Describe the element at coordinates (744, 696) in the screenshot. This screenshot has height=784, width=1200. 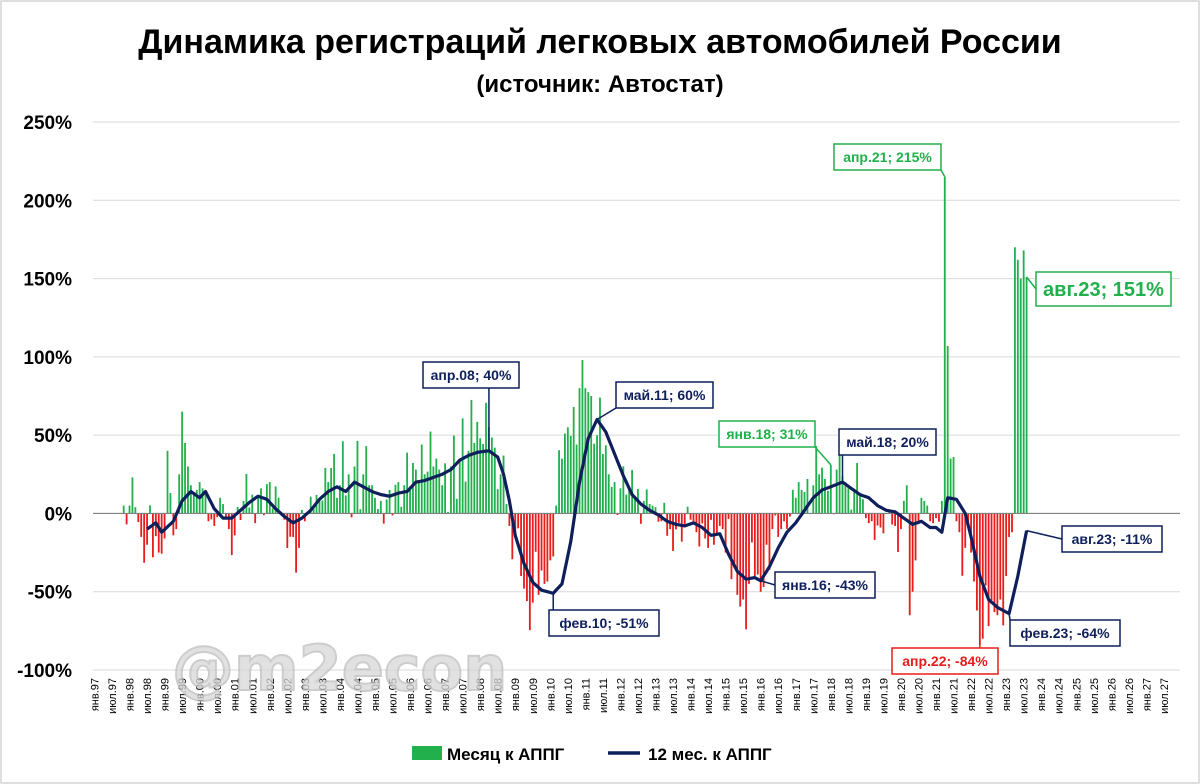
I see `x-tick-label: июл.15` at that location.